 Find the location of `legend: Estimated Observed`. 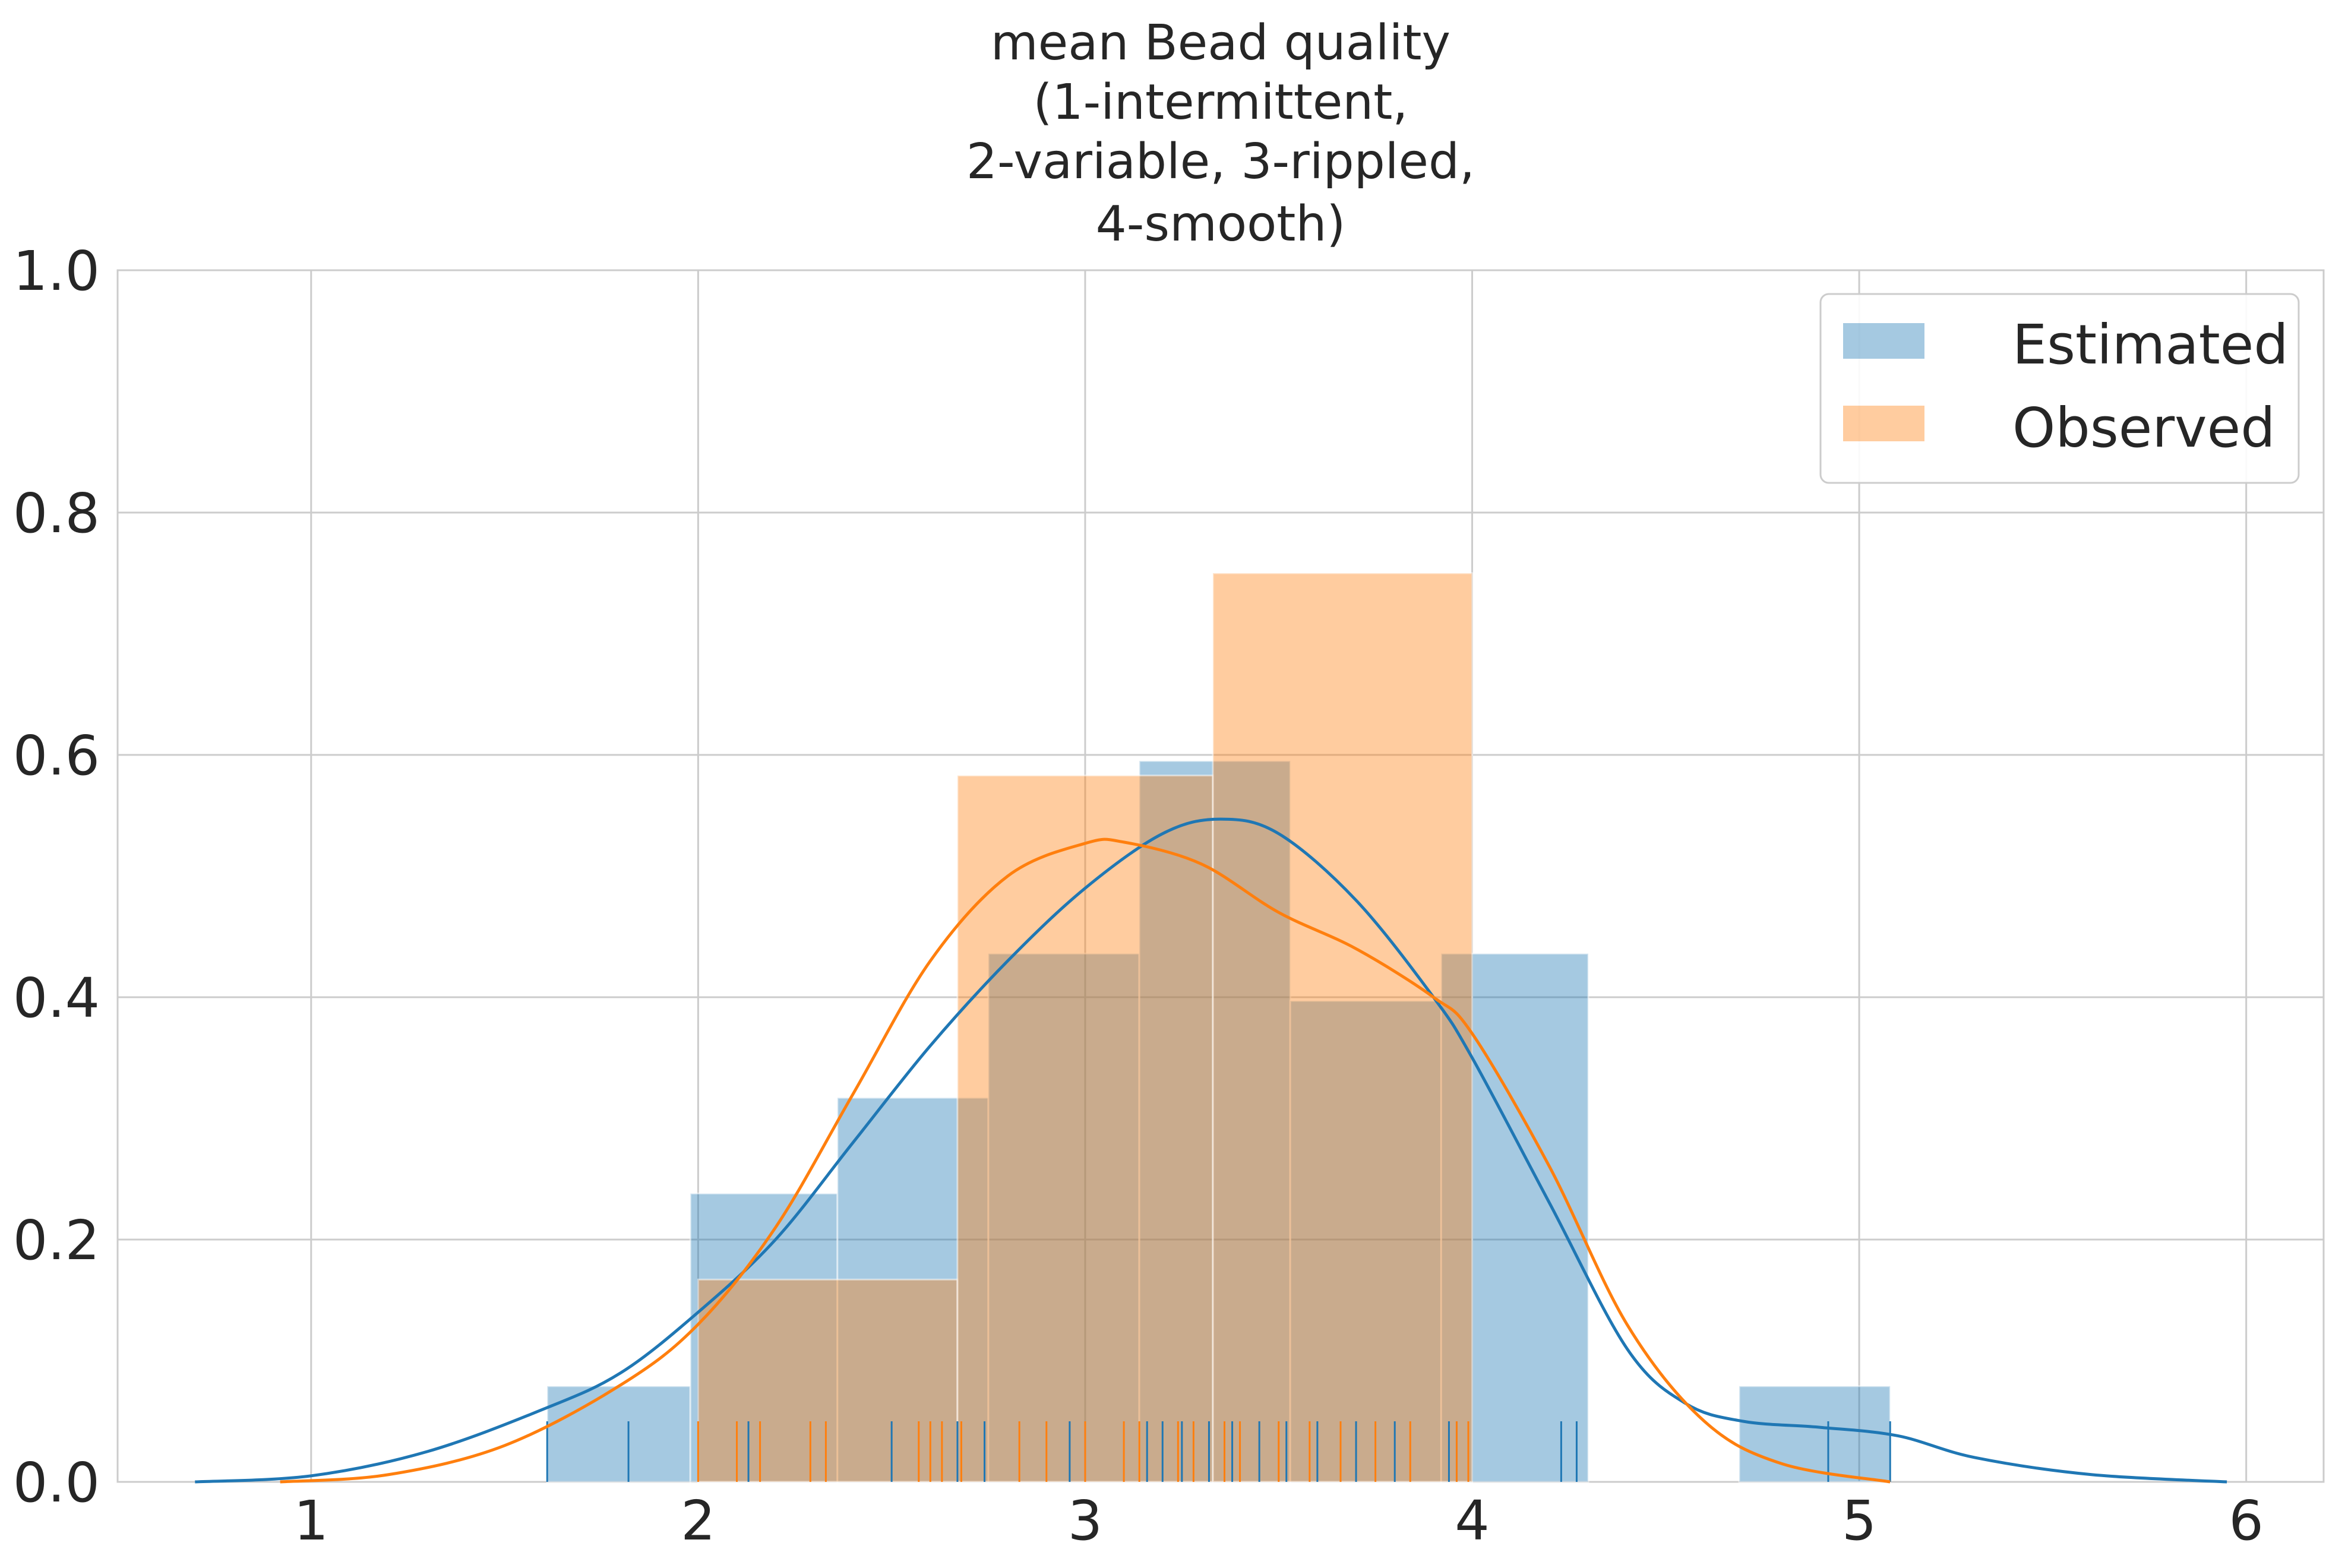

legend: Estimated Observed is located at coordinates (2059, 389).